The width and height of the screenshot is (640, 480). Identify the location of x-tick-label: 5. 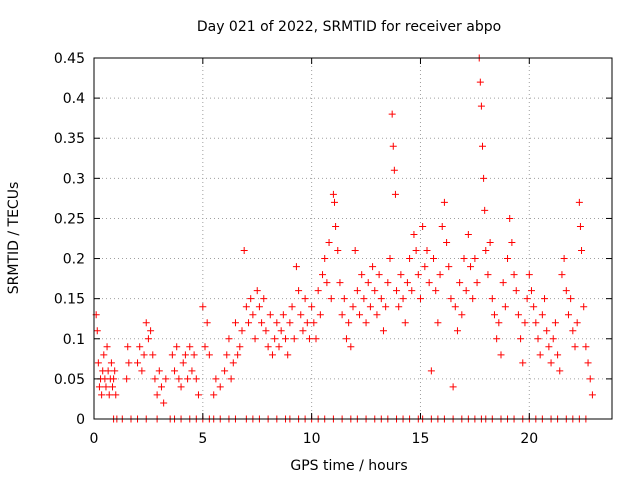
(202, 439).